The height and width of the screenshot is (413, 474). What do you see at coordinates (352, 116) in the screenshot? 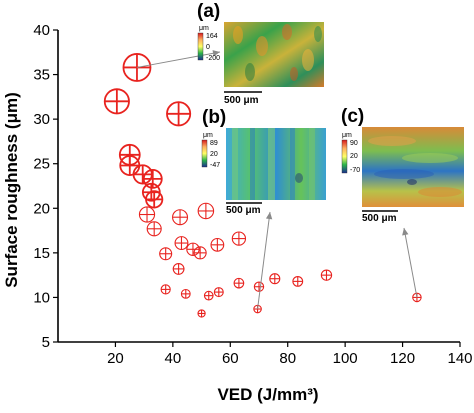
I see `inset-c-label: (c)` at bounding box center [352, 116].